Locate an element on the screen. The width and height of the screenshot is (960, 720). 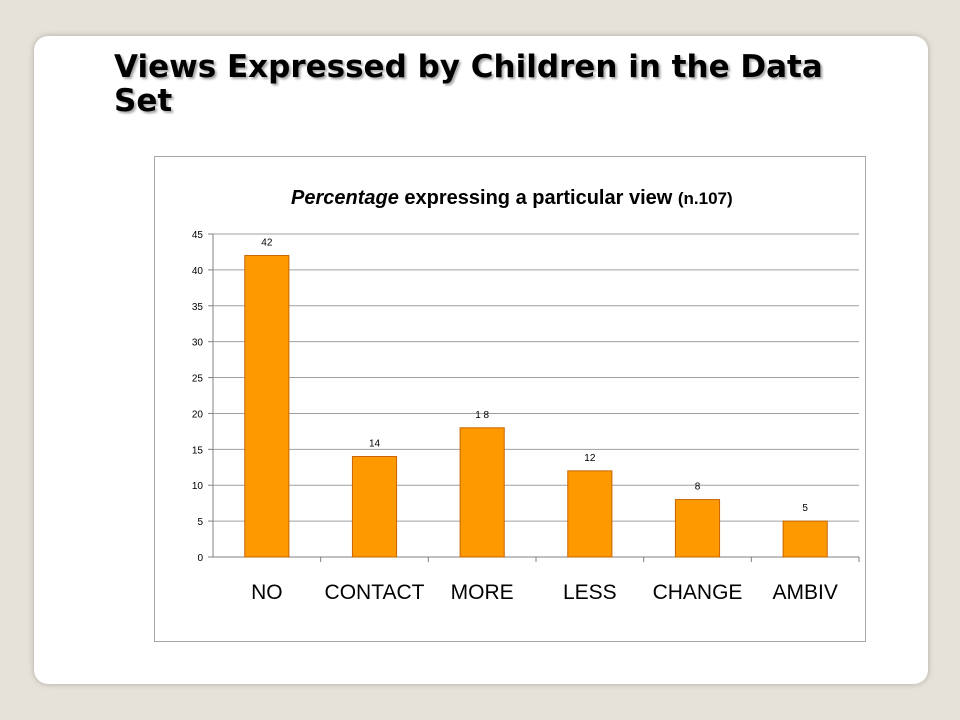
bar-contact is located at coordinates (374, 507).